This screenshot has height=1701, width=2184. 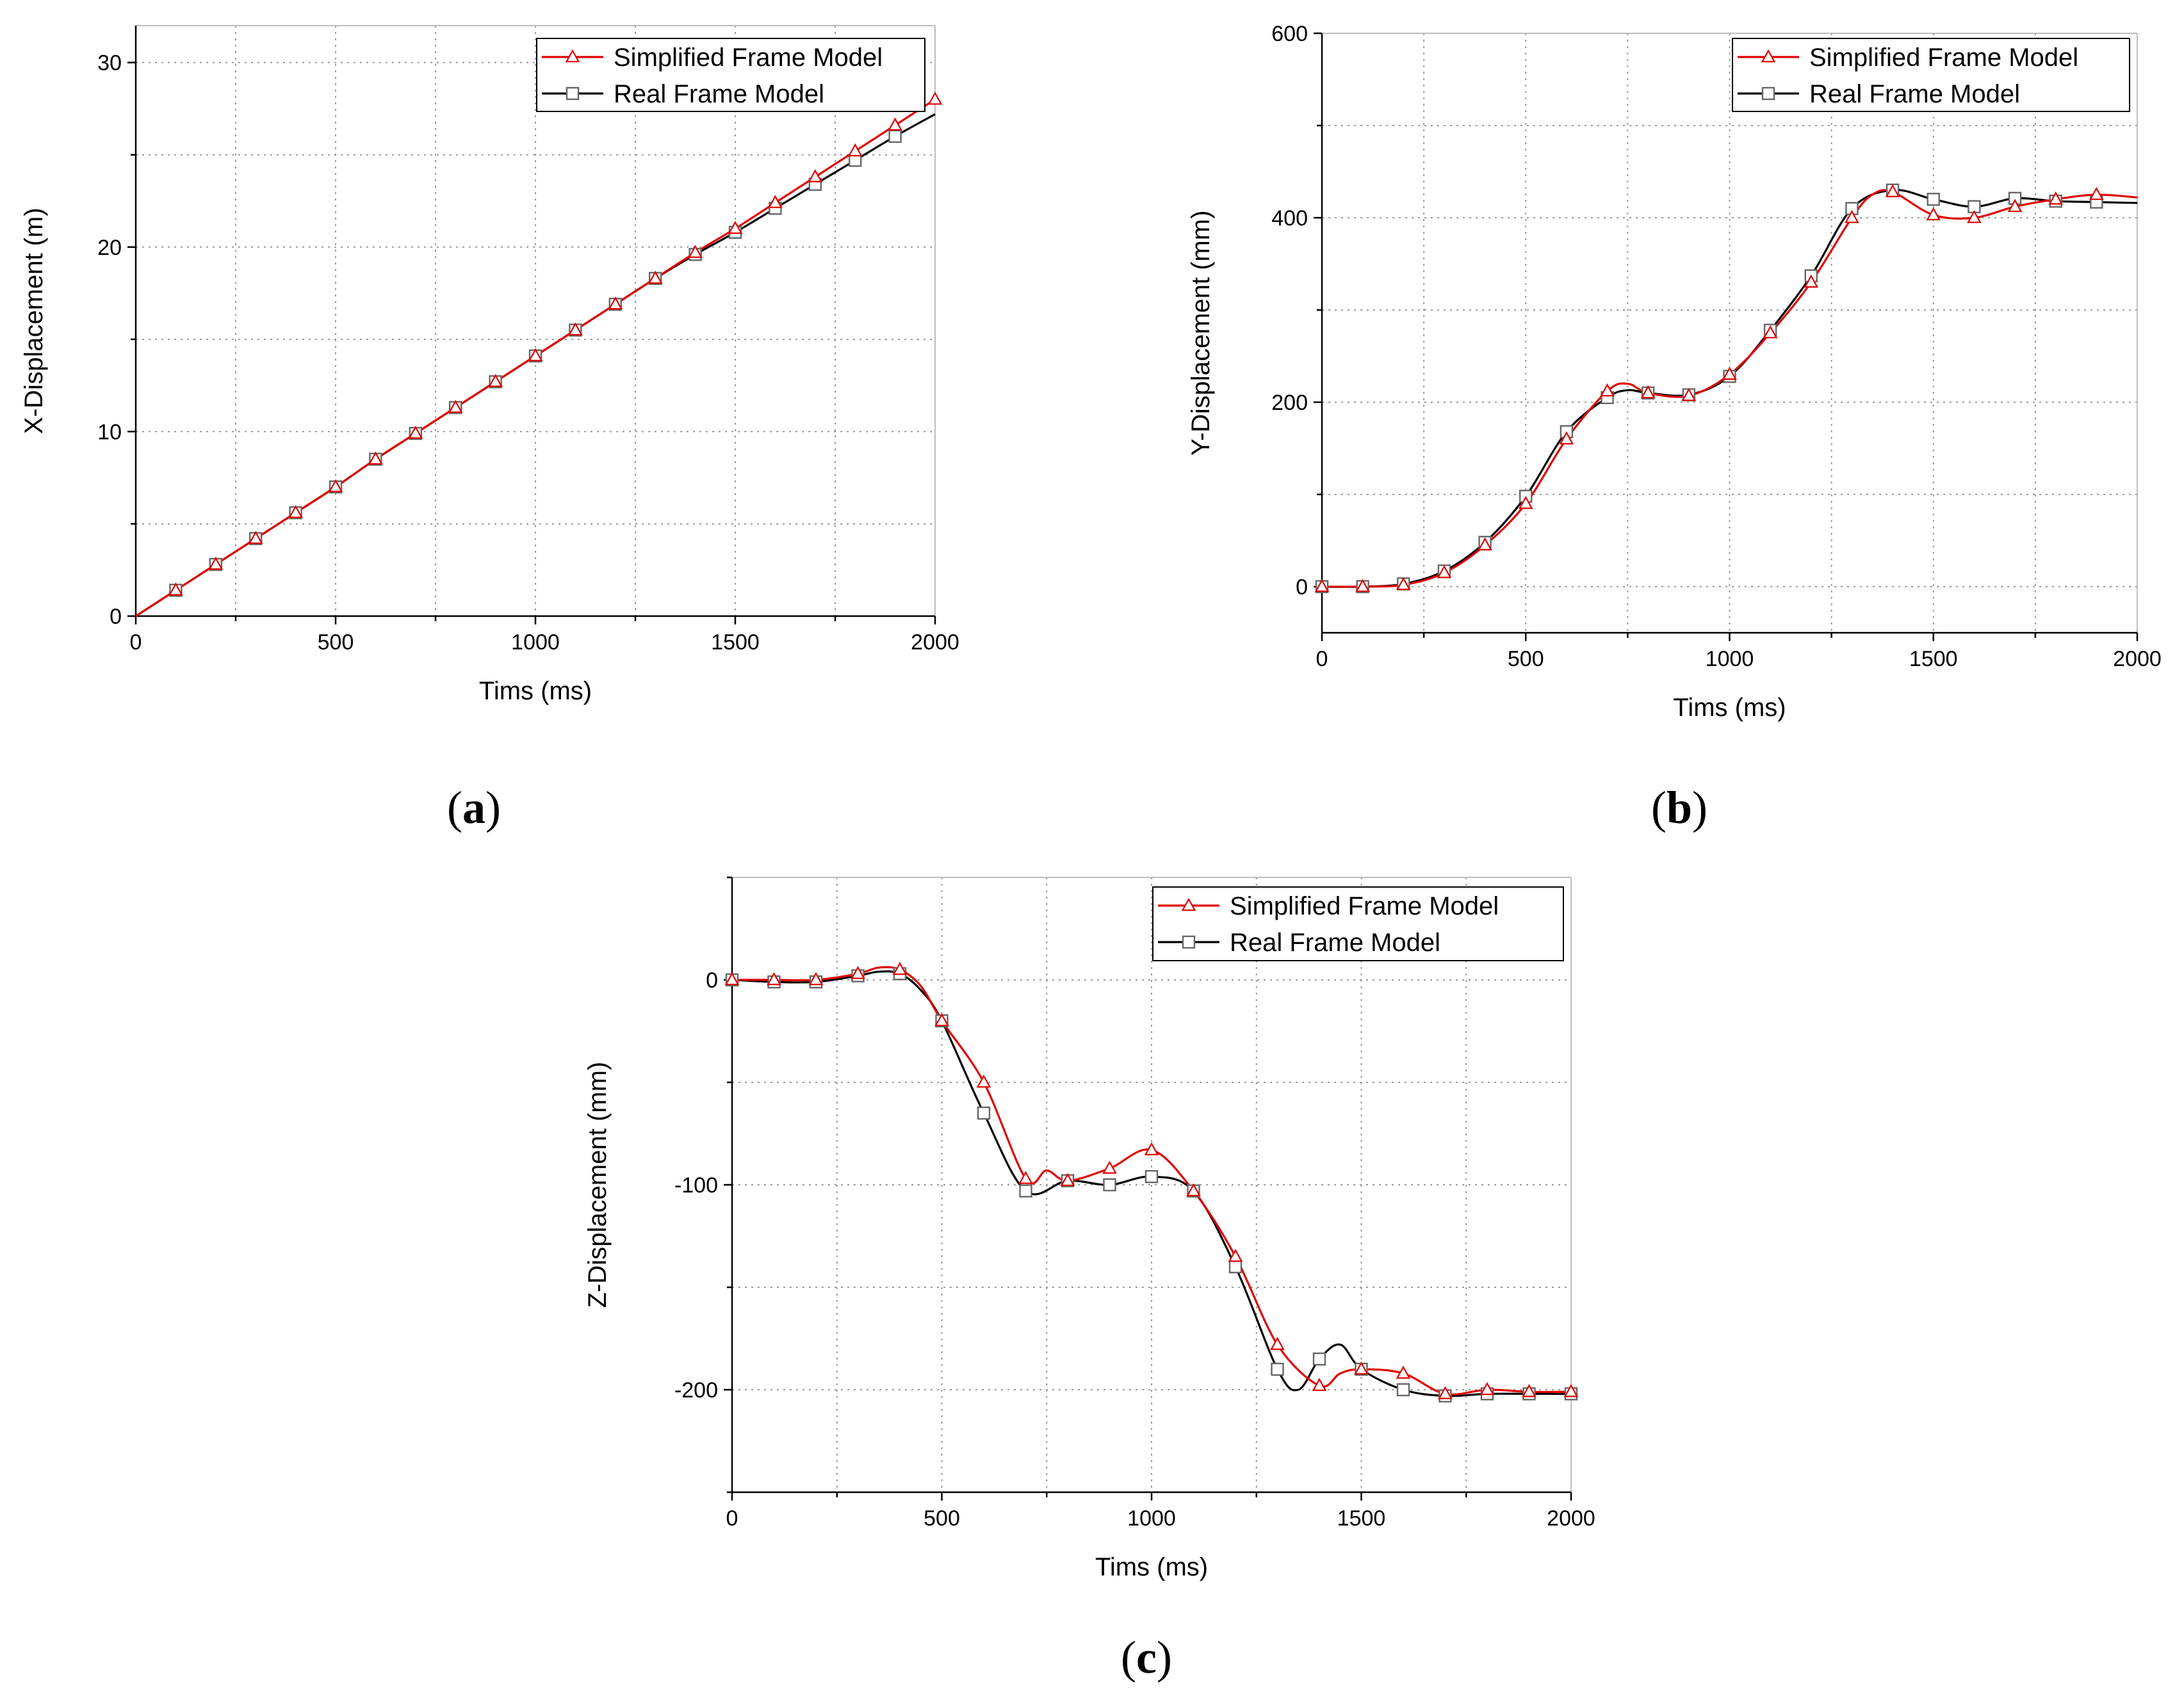 What do you see at coordinates (1679, 808) in the screenshot?
I see `panel-caption: (b)` at bounding box center [1679, 808].